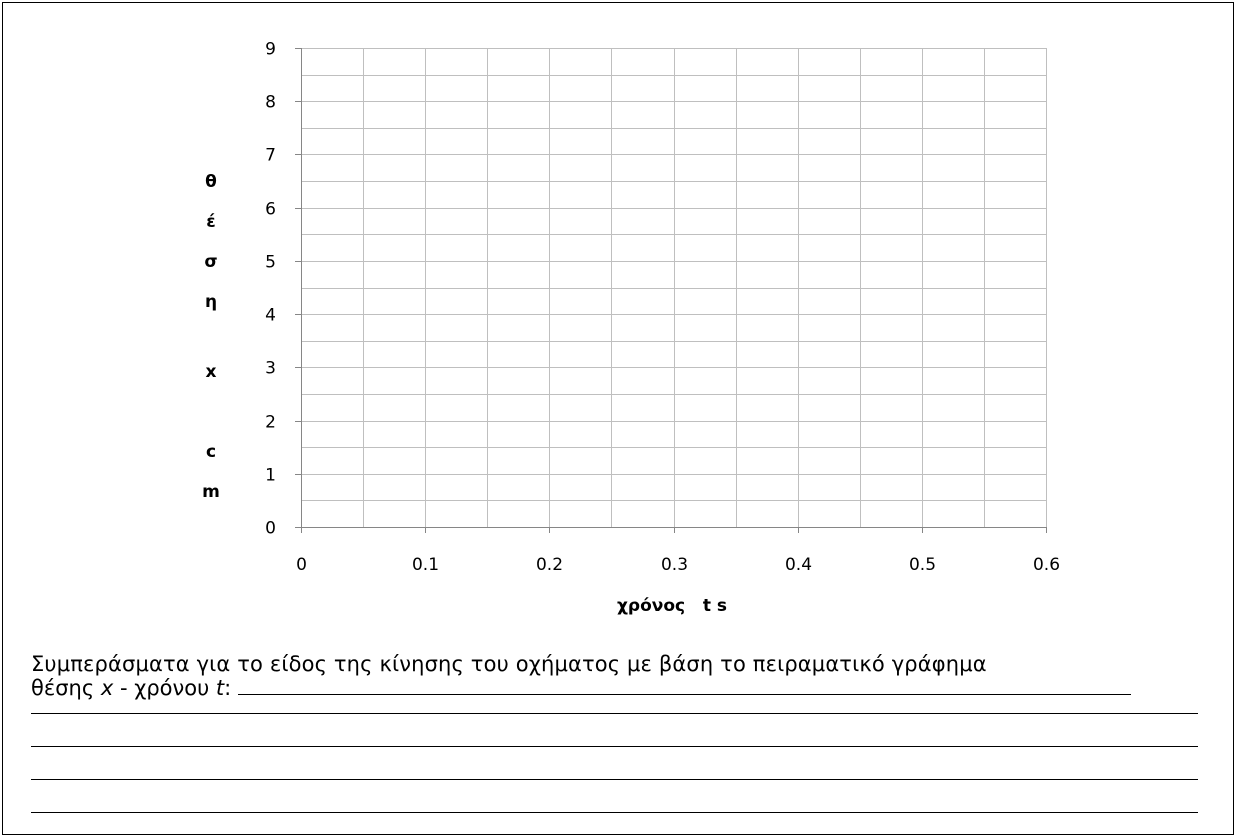 This screenshot has height=840, width=1239. I want to click on y-axis-title-char: θ, so click(211, 182).